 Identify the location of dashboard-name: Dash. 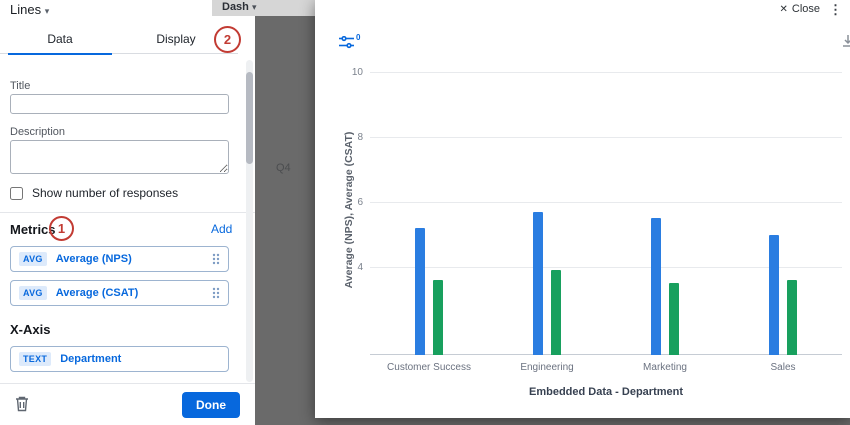
(235, 7).